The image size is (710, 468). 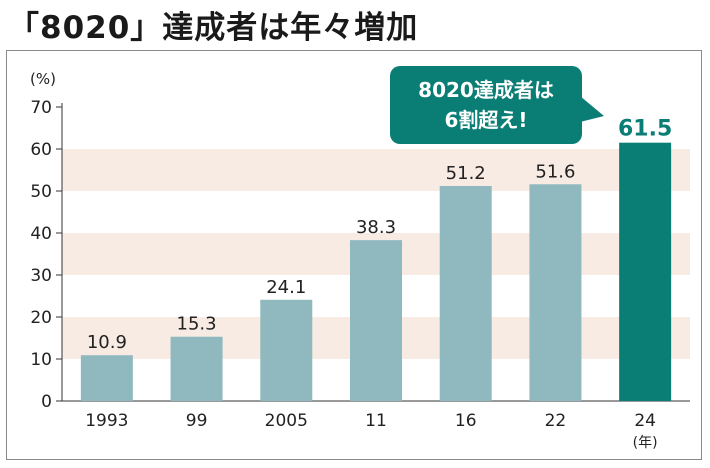 What do you see at coordinates (41, 360) in the screenshot?
I see `y-tick-label: 10` at bounding box center [41, 360].